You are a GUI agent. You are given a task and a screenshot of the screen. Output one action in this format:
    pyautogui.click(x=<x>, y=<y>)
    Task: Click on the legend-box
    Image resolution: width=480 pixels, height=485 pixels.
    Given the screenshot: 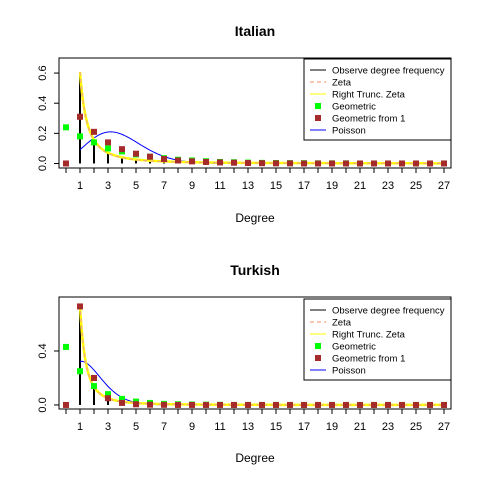 What is the action you would take?
    pyautogui.click(x=377, y=339)
    